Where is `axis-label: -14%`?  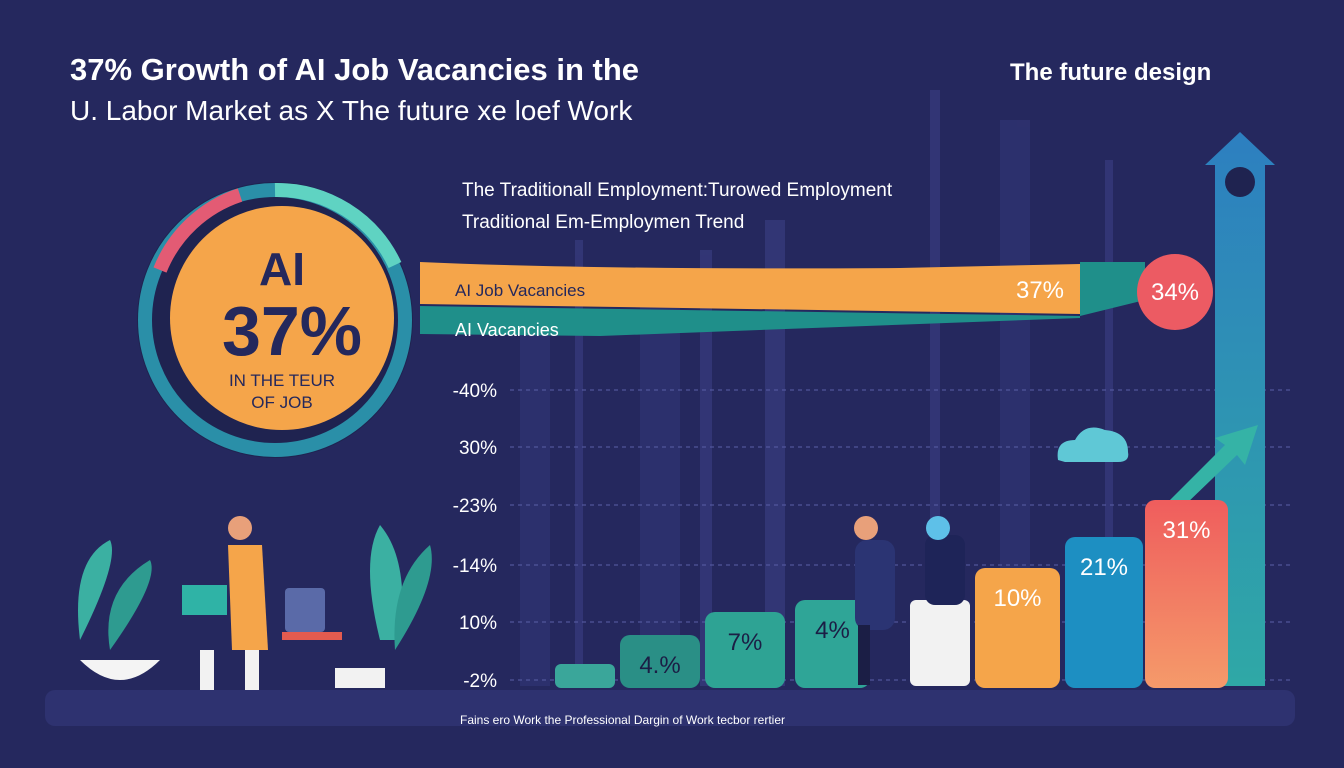 axis-label: -14% is located at coordinates (475, 566).